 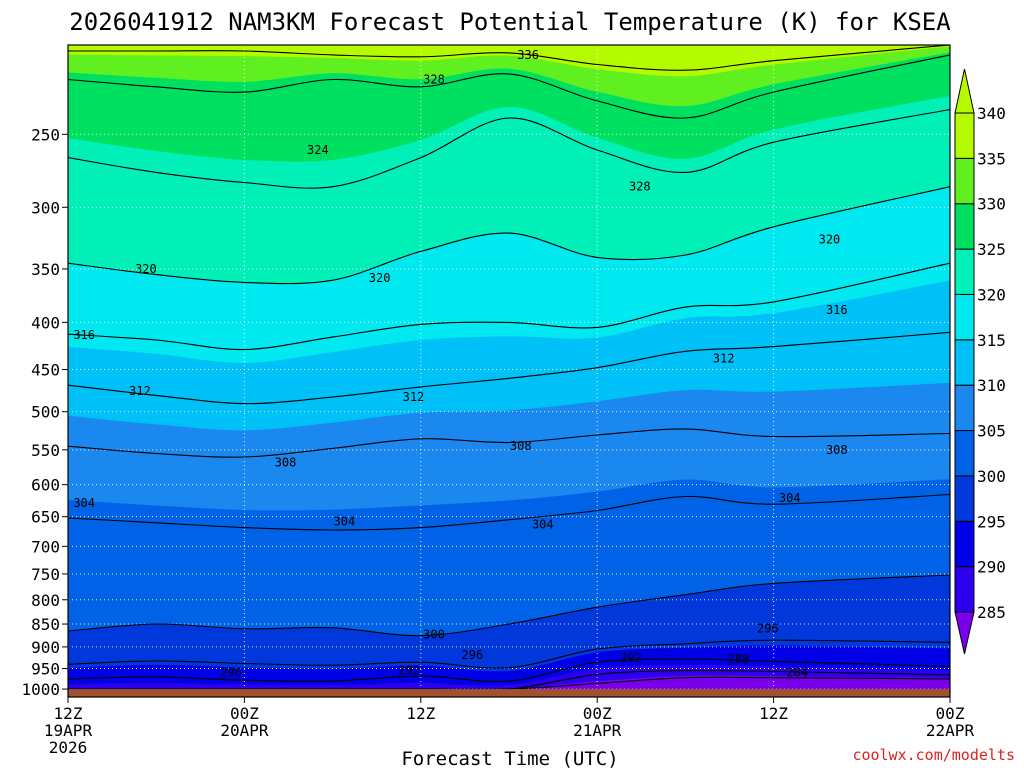 I want to click on contour-label-292: 292, so click(x=409, y=671).